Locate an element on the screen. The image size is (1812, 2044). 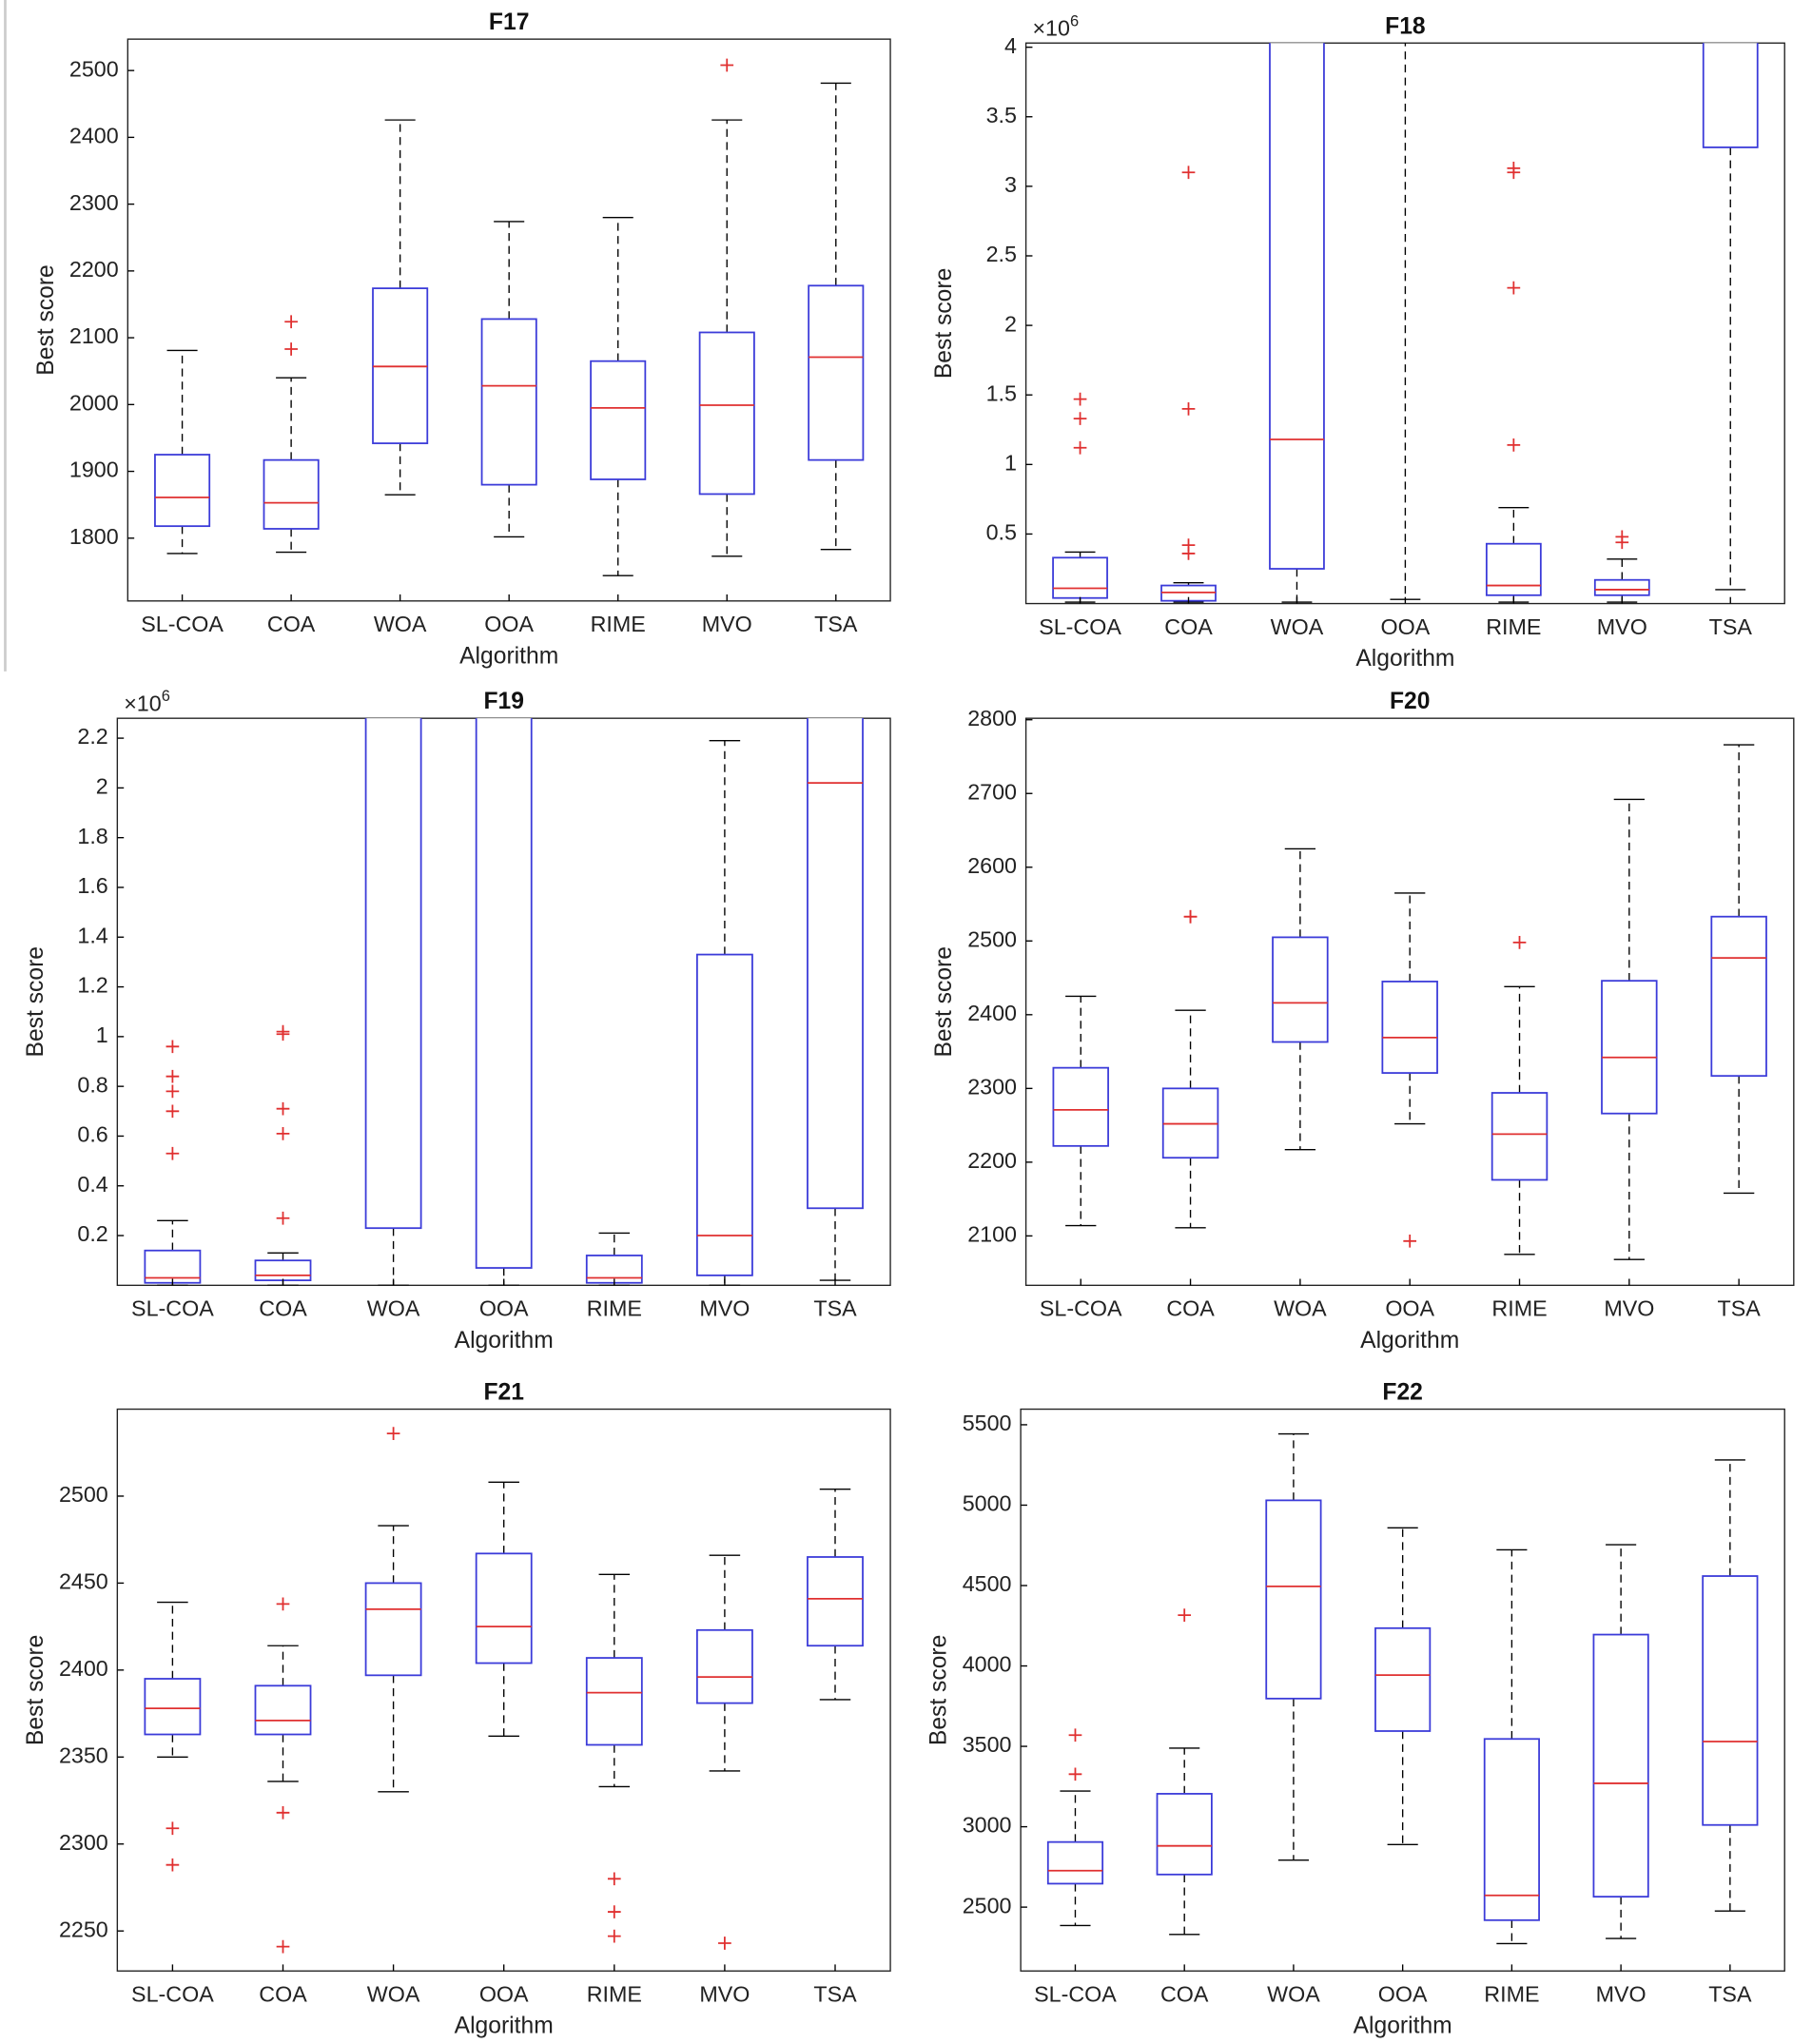
y-tick-label: 1 is located at coordinates (102, 1035).